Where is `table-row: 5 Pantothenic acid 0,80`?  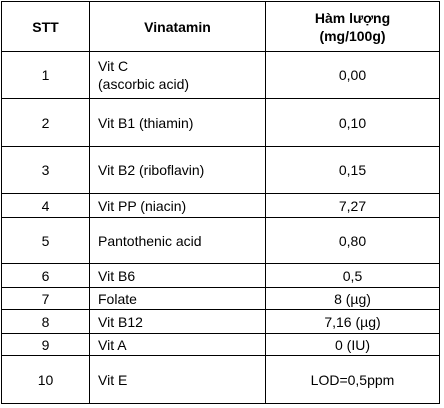
table-row: 5 Pantothenic acid 0,80 is located at coordinates (220, 240).